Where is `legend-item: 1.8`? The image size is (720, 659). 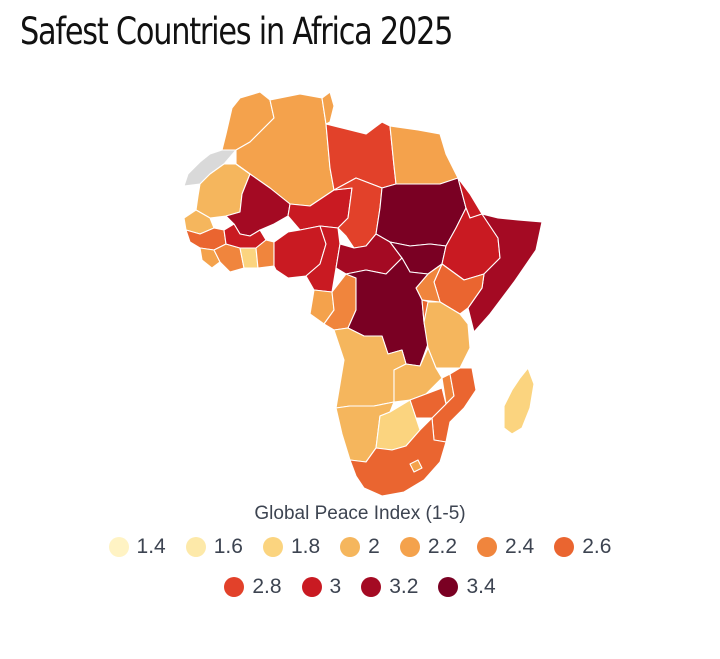
legend-item: 1.8 is located at coordinates (291, 547).